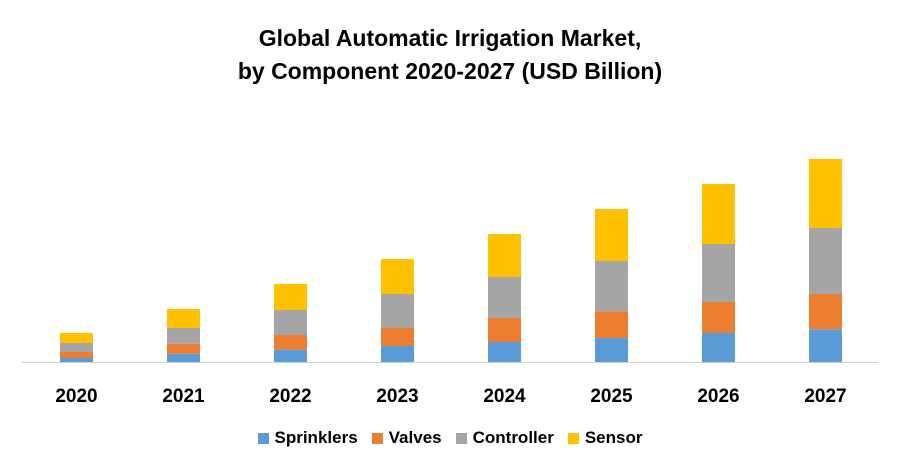 This screenshot has width=900, height=474. I want to click on bar-sensor-2026, so click(718, 214).